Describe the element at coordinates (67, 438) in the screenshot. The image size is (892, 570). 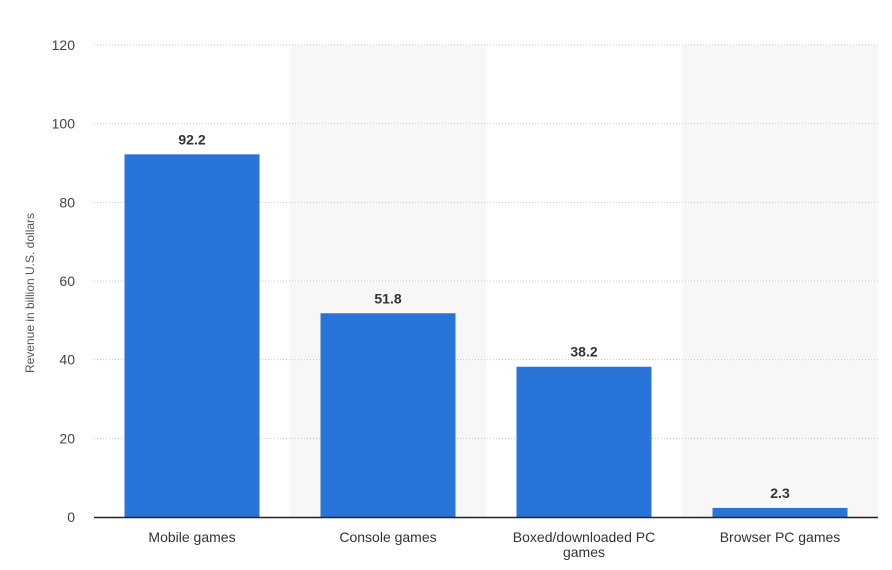
I see `y-tick-label: 20` at that location.